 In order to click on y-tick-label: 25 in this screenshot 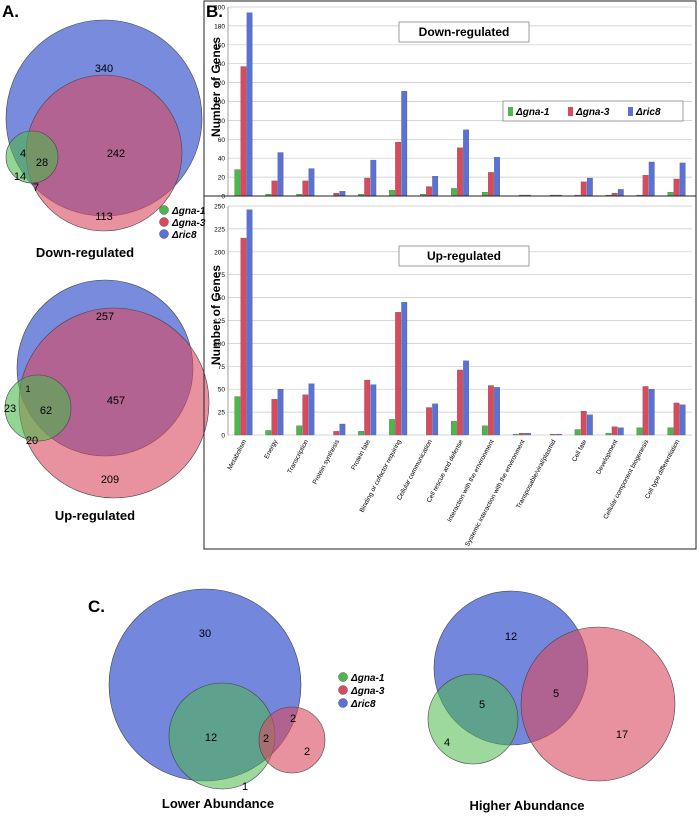, I will do `click(222, 413)`.